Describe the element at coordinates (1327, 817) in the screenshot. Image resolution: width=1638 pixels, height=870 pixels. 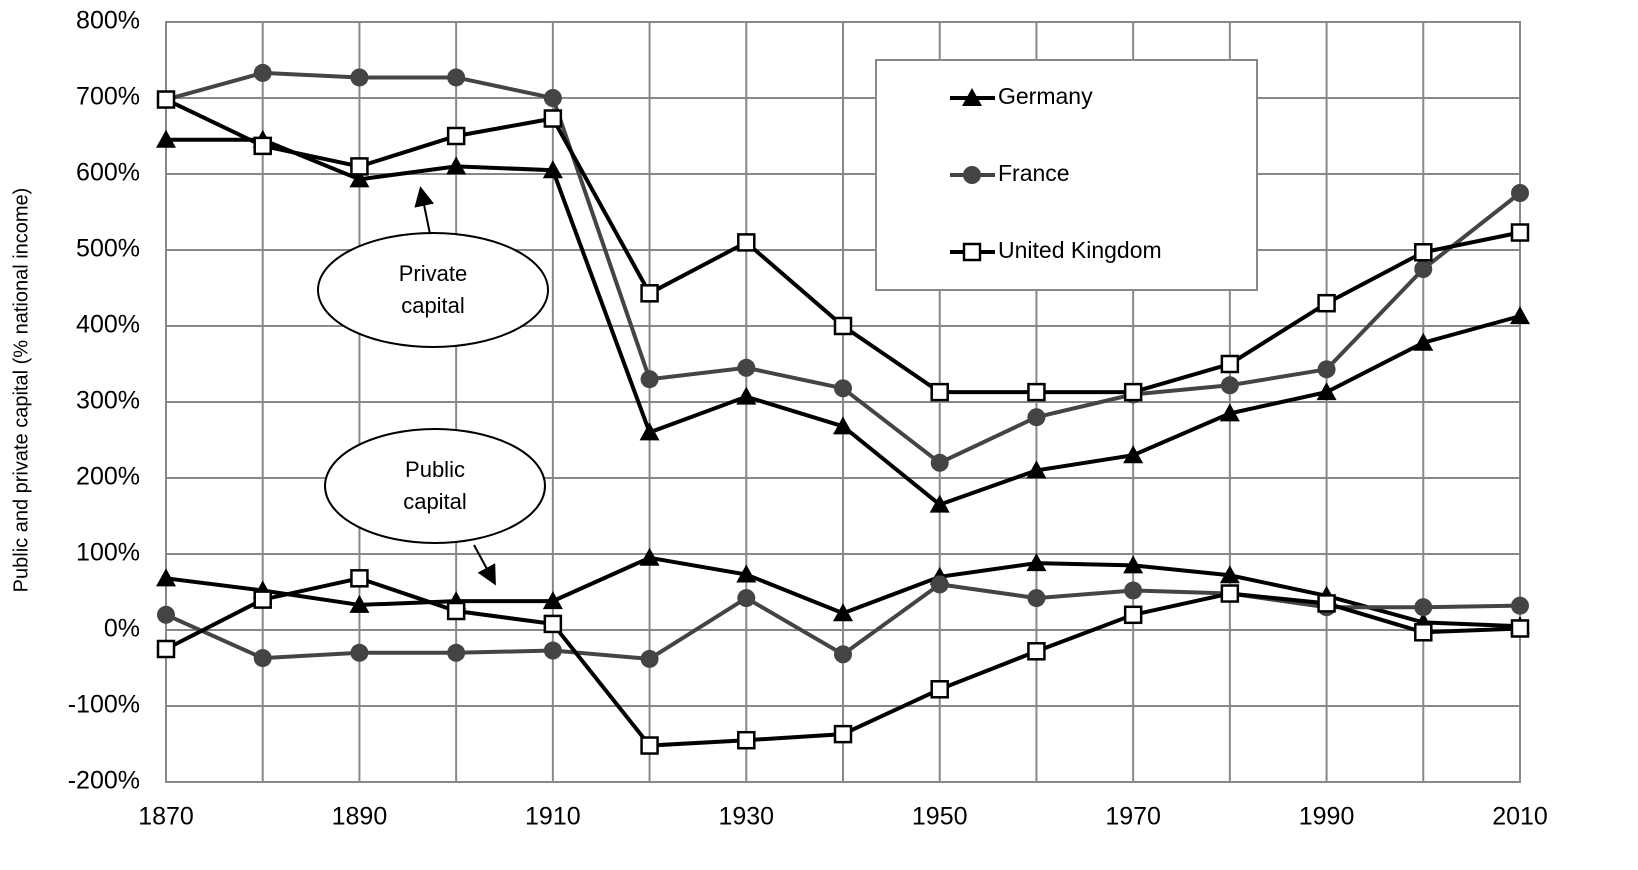
I see `x-tick-label: 1990` at that location.